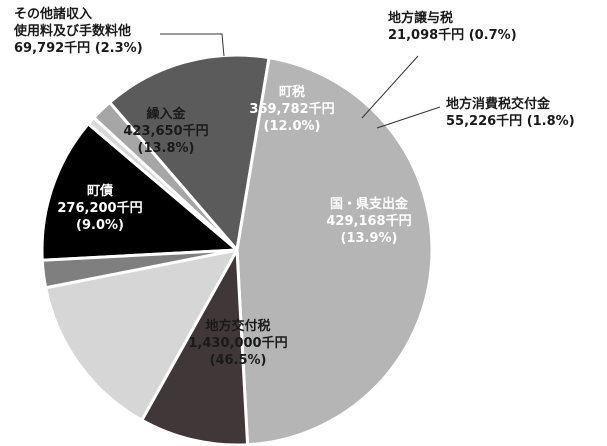  What do you see at coordinates (99, 208) in the screenshot?
I see `slice-label-6: 町債 276,200千円(9.0%)` at bounding box center [99, 208].